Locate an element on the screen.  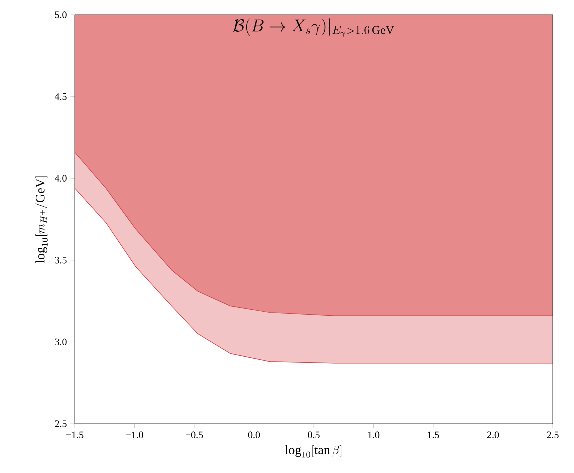
x-tick-label: 1.5 is located at coordinates (434, 435).